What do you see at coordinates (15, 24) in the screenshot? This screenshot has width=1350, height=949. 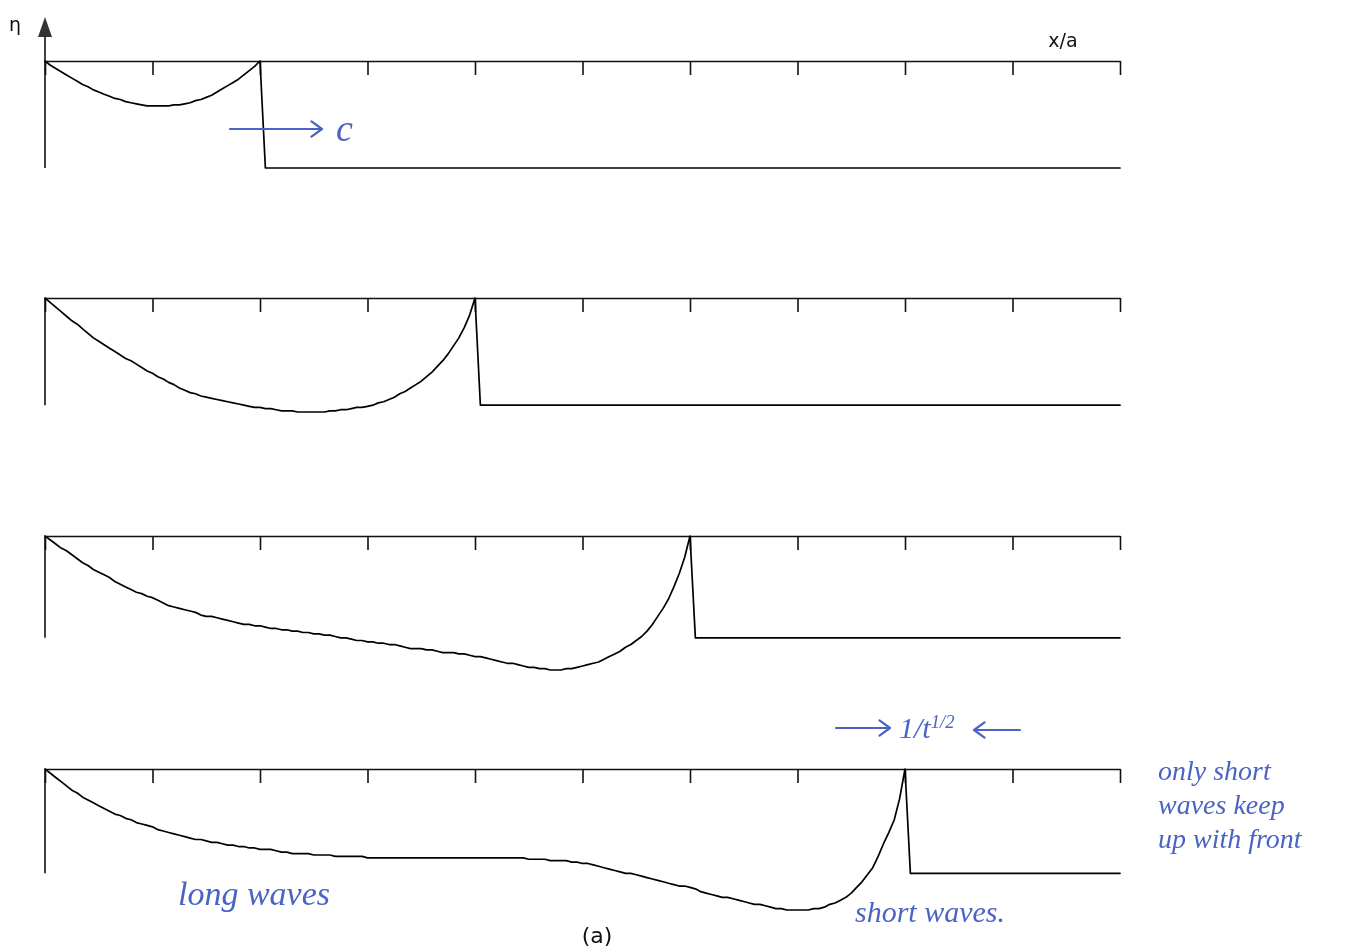 I see `y-axis-title: η` at bounding box center [15, 24].